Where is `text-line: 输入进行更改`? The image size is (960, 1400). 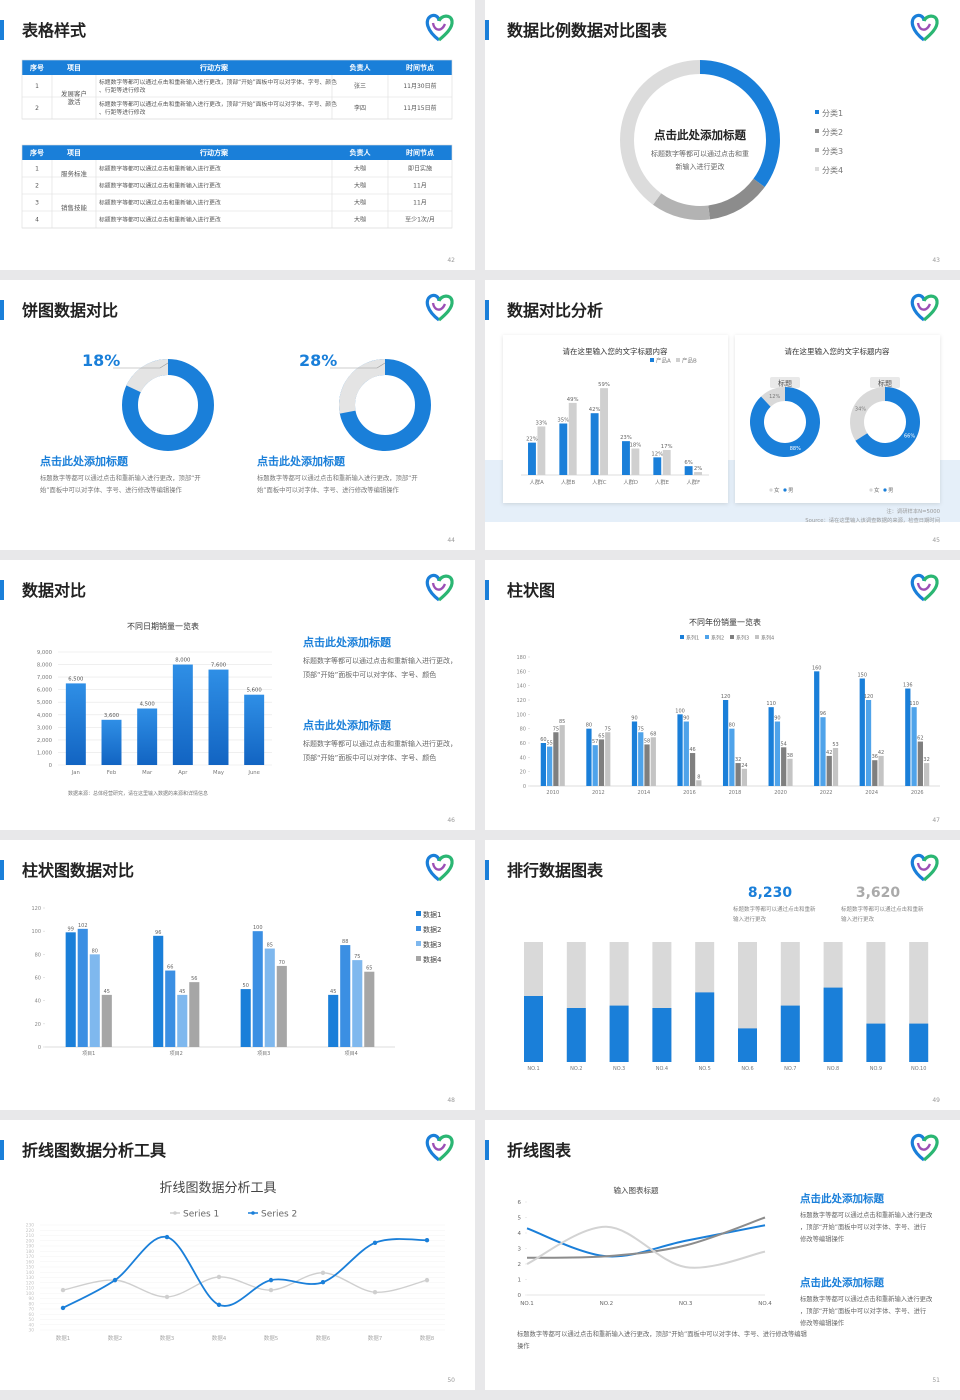 text-line: 输入进行更改 is located at coordinates (858, 919).